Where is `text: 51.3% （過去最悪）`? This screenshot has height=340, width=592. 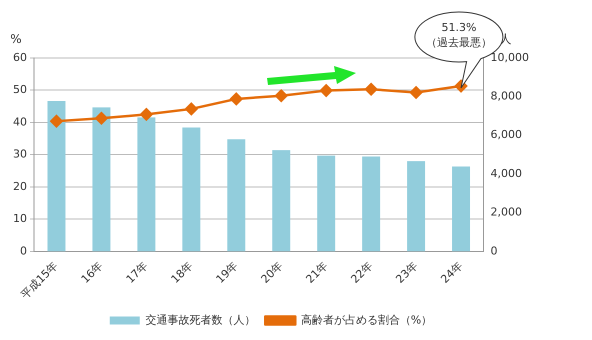
text: 51.3% （過去最悪） is located at coordinates (459, 35).